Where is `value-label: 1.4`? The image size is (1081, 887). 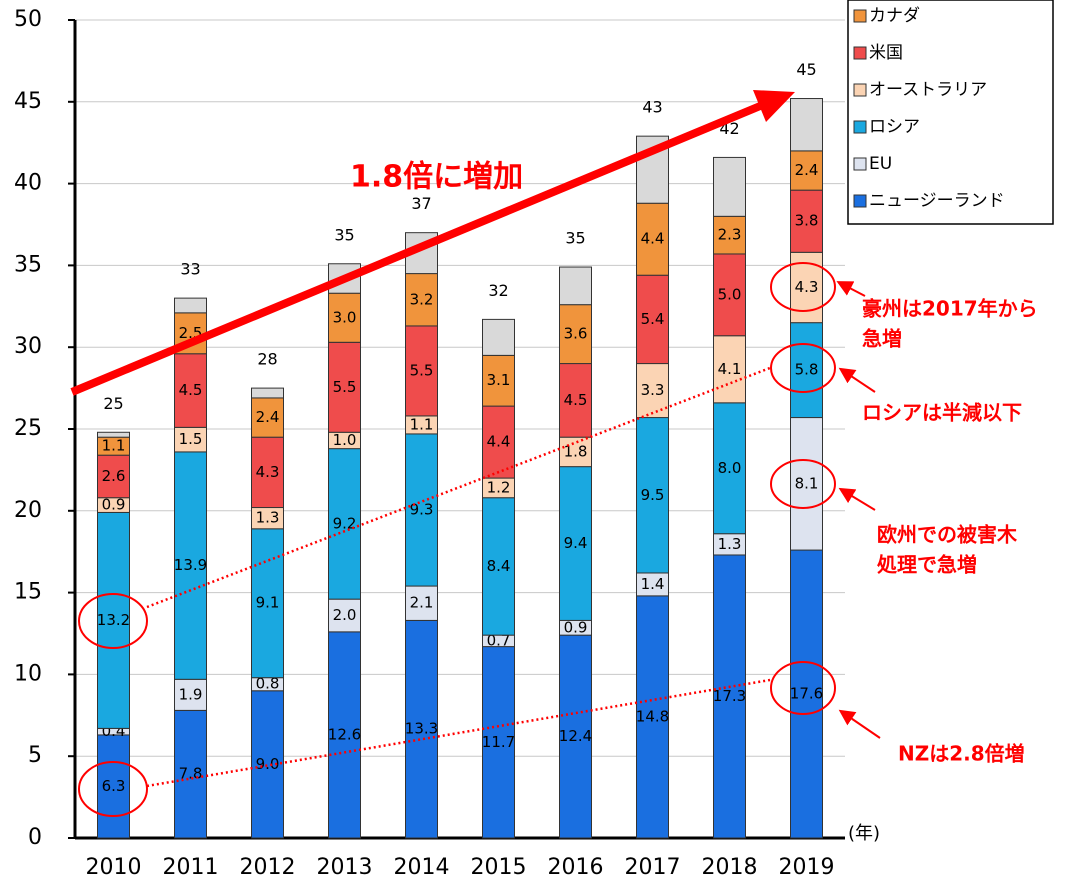
value-label: 1.4 is located at coordinates (653, 584).